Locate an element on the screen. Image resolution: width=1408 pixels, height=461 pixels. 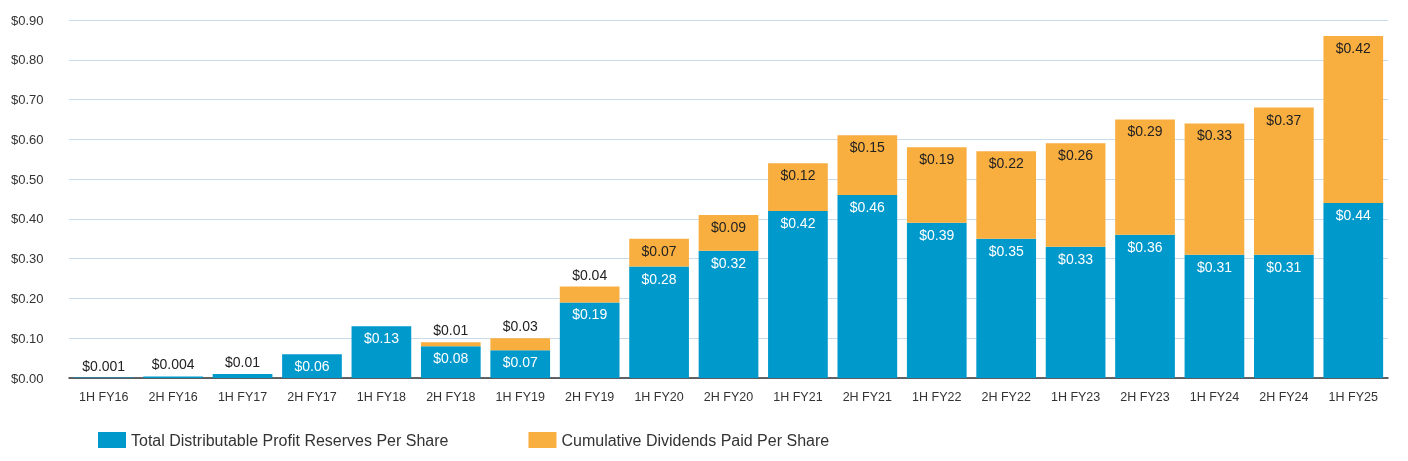
x-tick-label: 1H FY16 is located at coordinates (104, 396).